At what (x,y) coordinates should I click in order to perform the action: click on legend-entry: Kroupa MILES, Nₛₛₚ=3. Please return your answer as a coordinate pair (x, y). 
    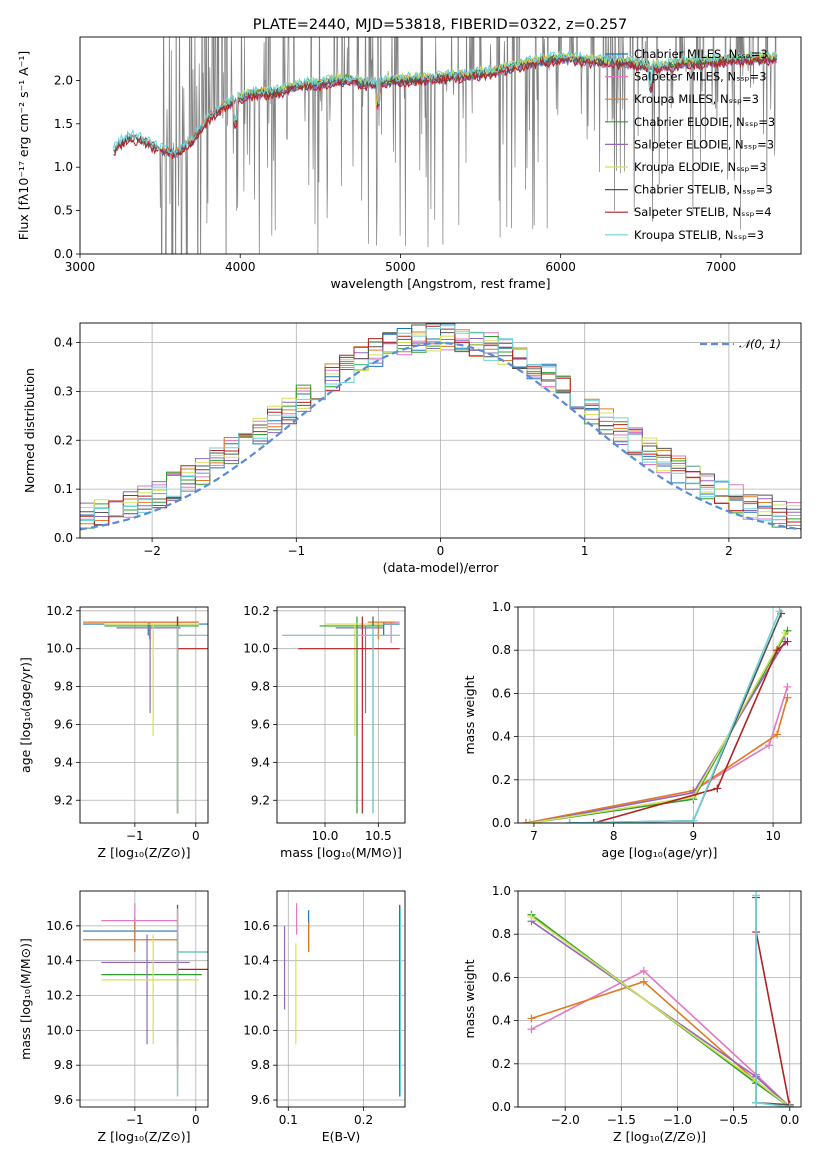
    Looking at the image, I should click on (696, 99).